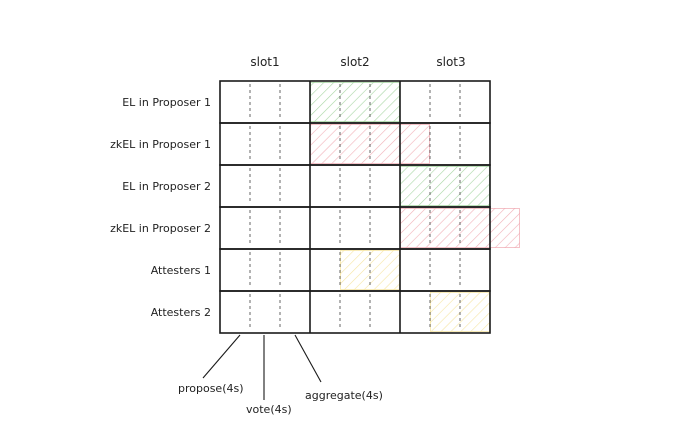 The image size is (690, 431). Describe the element at coordinates (160, 228) in the screenshot. I see `row-label: zkEL in Proposer 2` at that location.